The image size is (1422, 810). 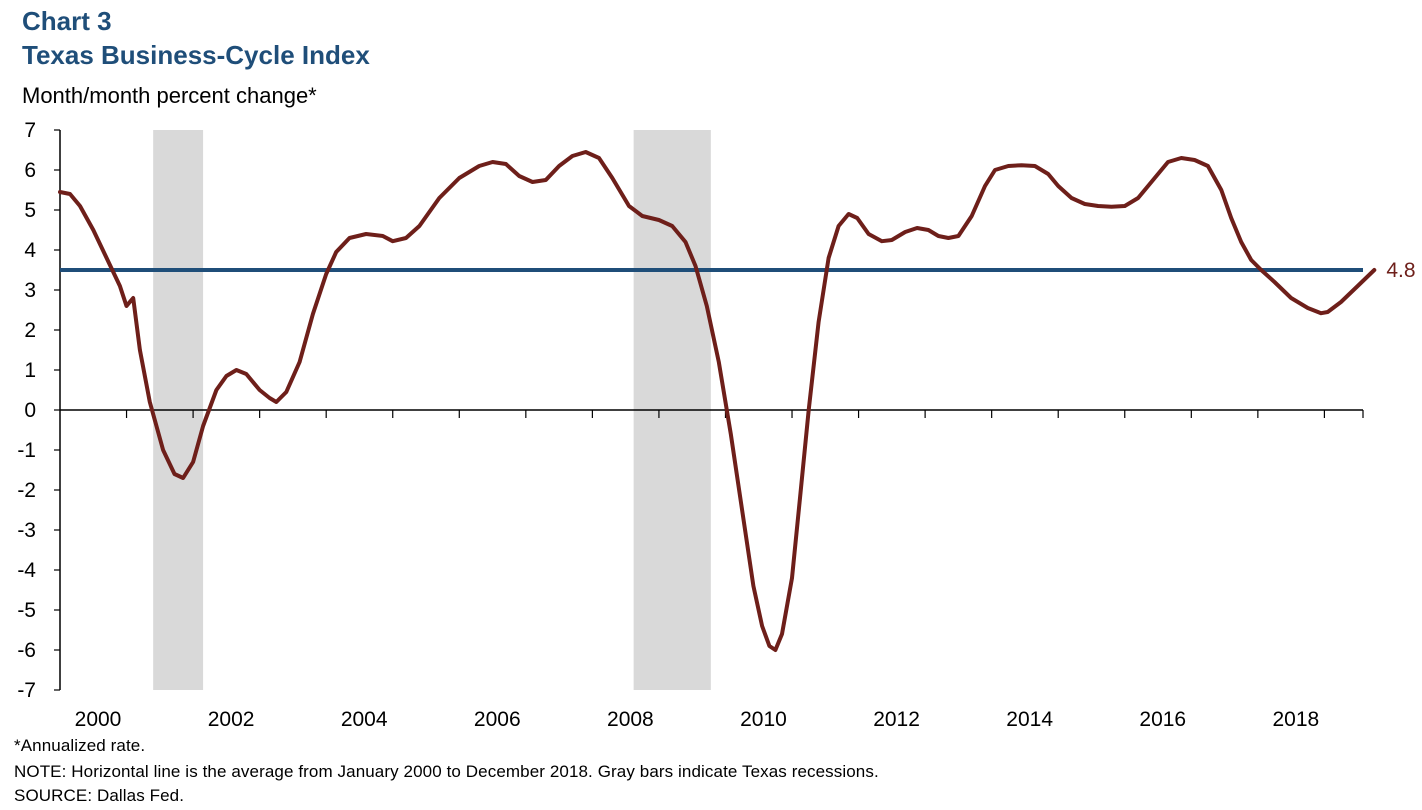 I want to click on x-tick-label: 2016, so click(x=1162, y=719).